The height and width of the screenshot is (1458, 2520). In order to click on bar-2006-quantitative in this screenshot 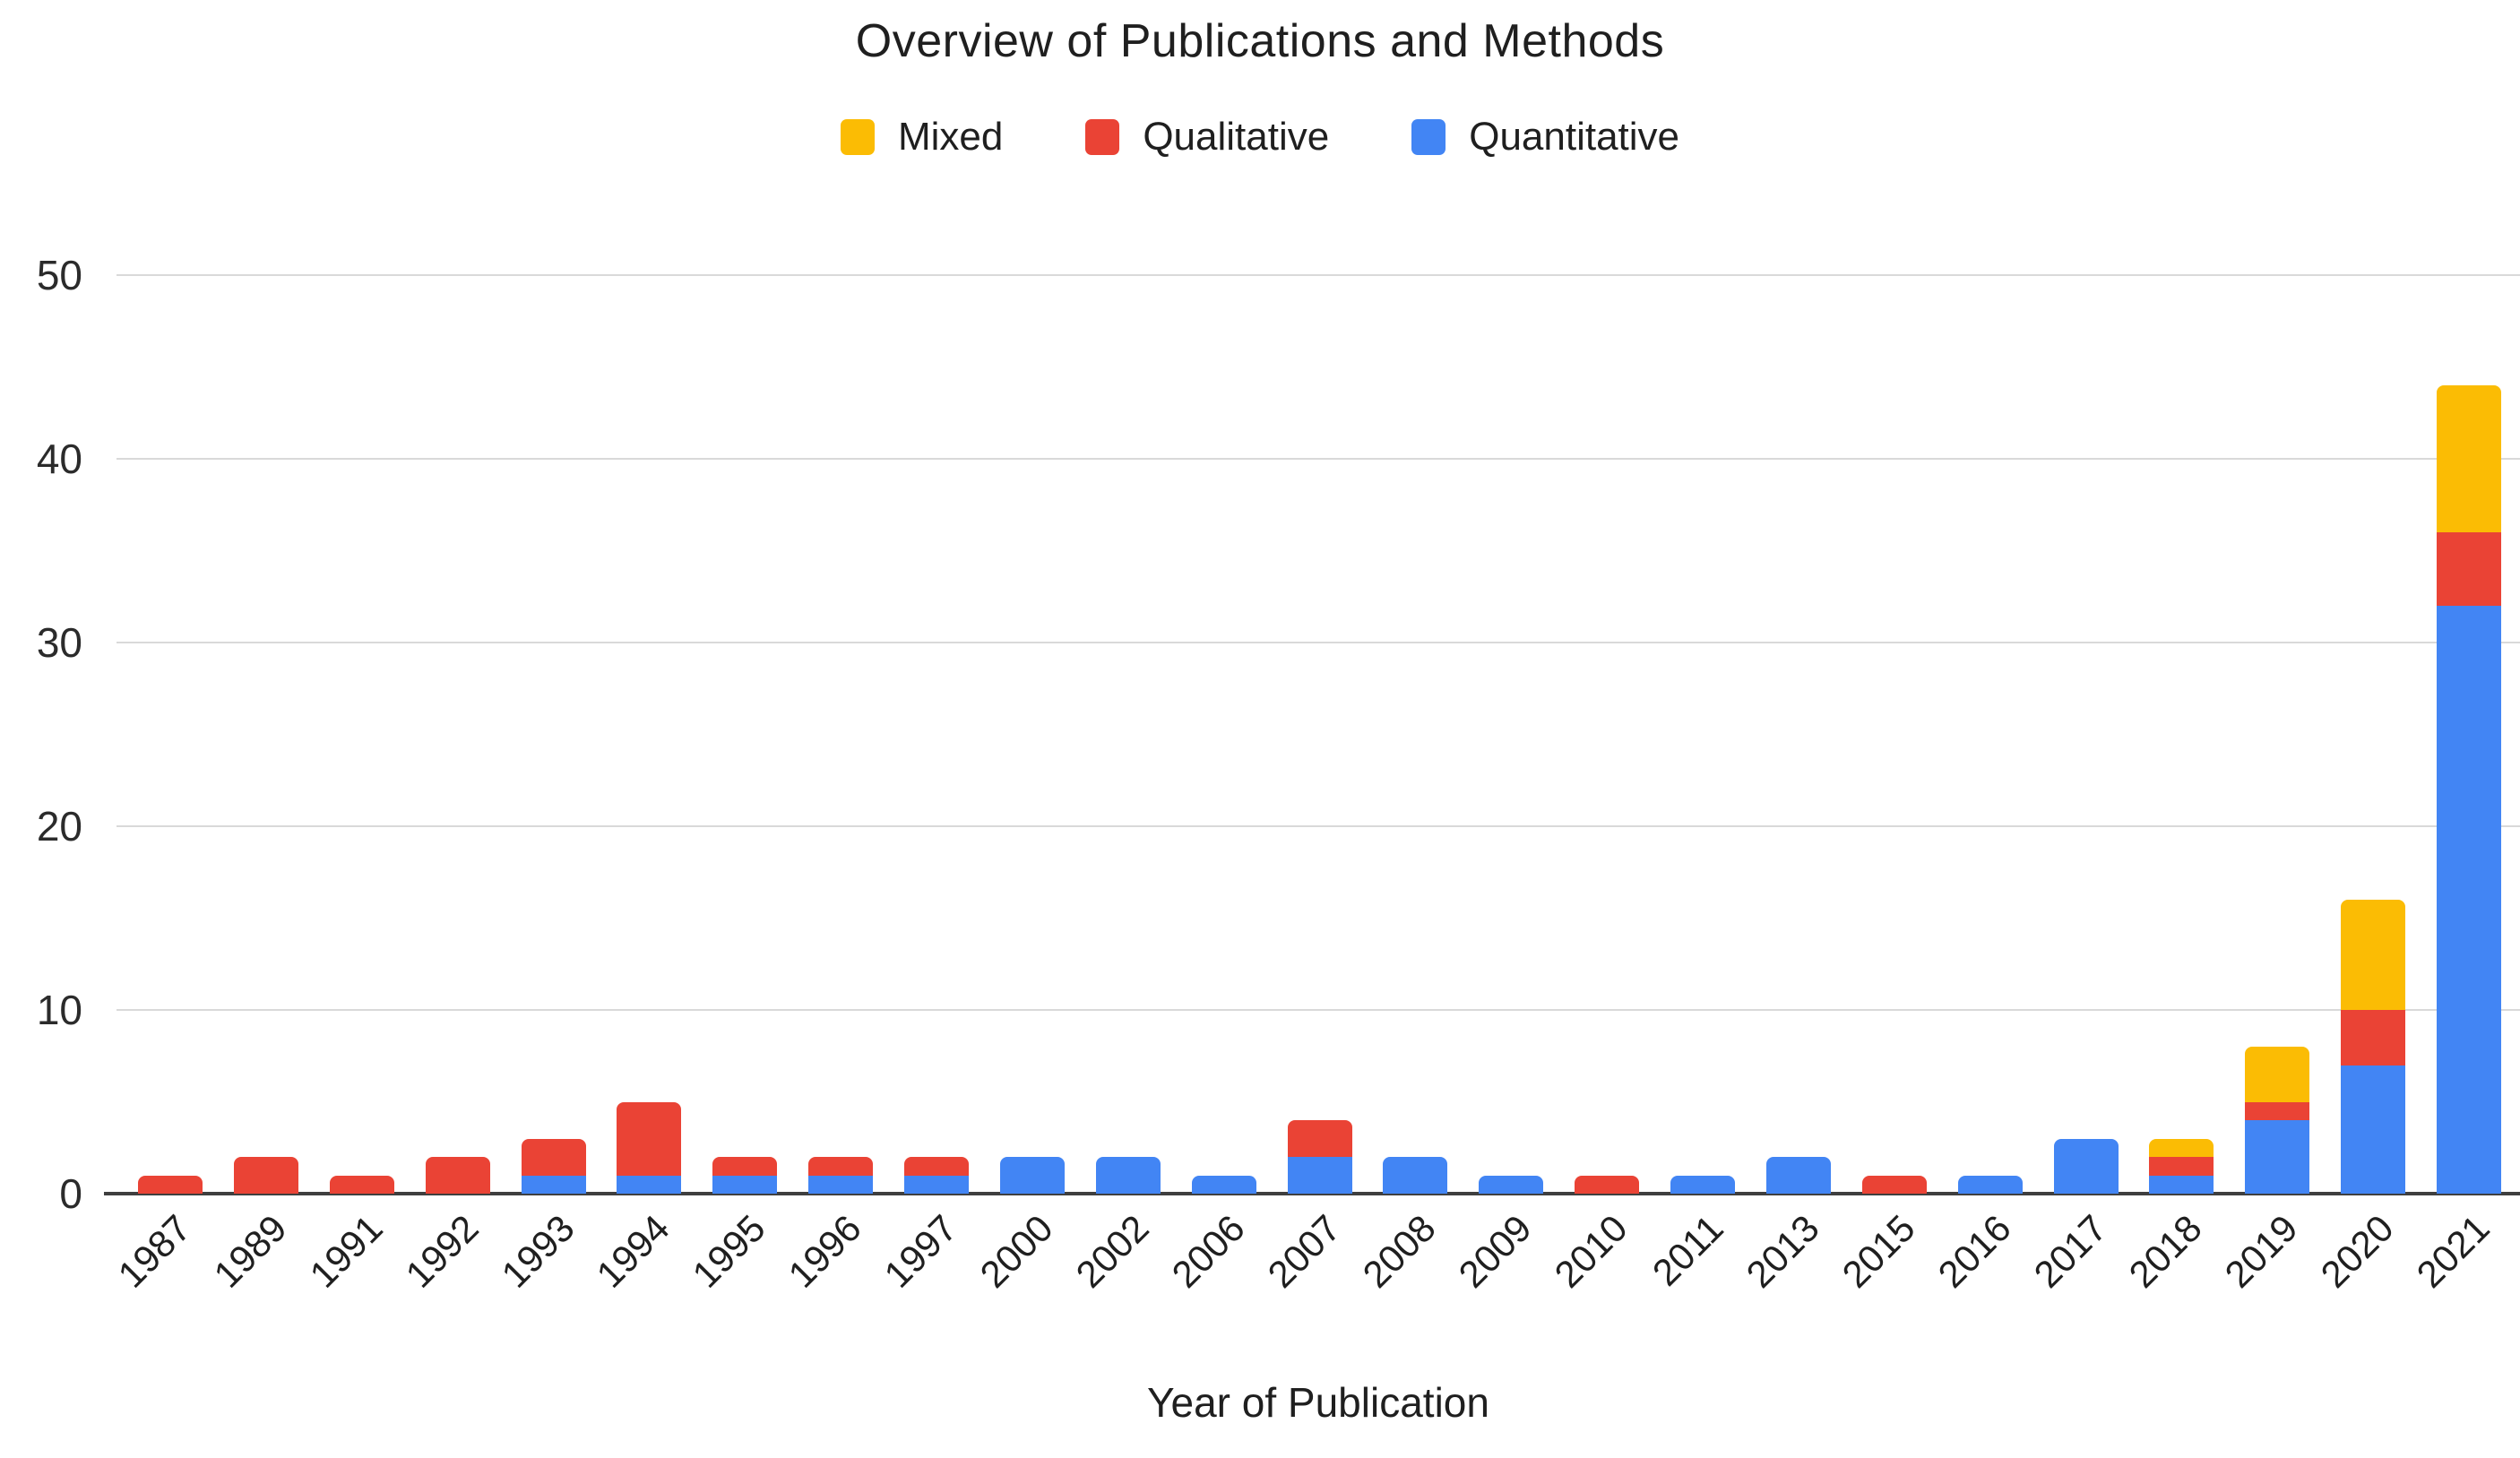, I will do `click(1223, 1184)`.